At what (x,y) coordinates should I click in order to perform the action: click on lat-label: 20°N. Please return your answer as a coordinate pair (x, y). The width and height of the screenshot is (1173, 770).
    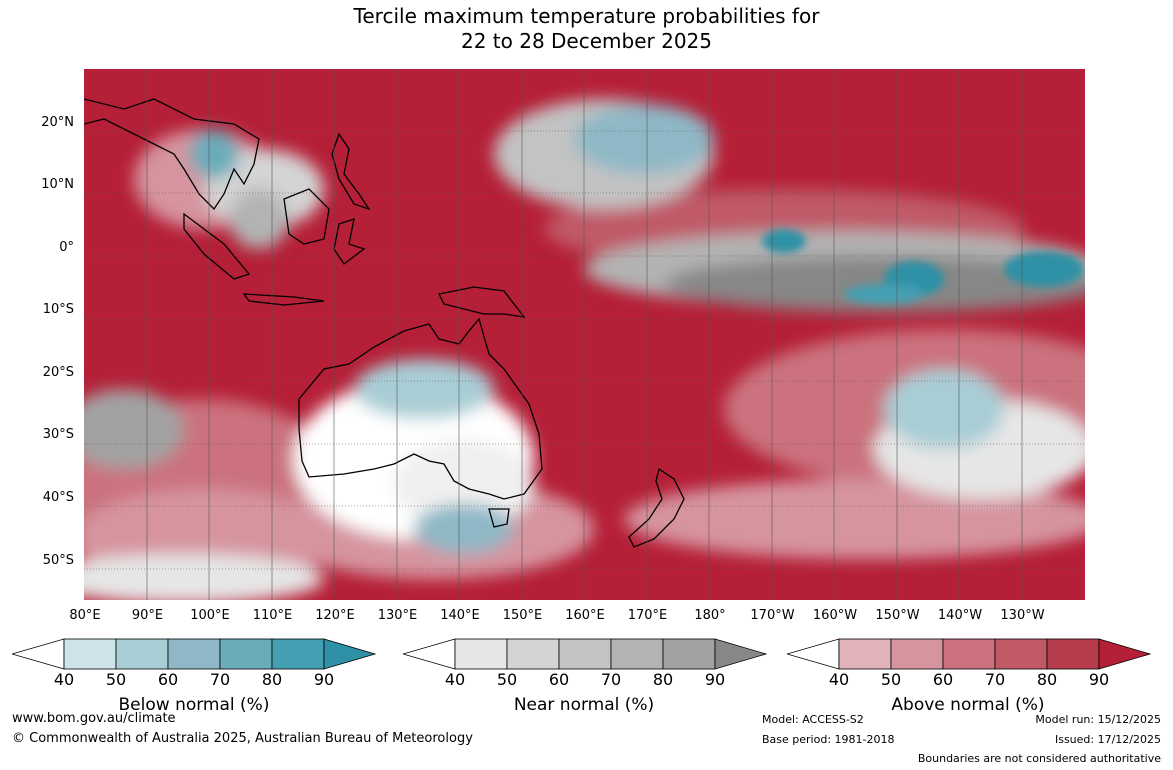
    Looking at the image, I should click on (57, 122).